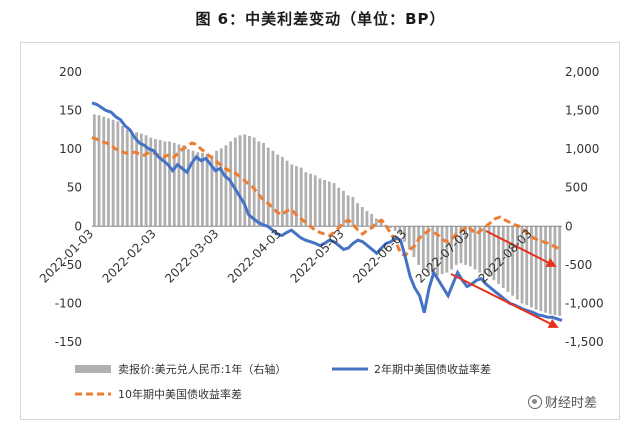 The image size is (641, 430). What do you see at coordinates (74, 188) in the screenshot?
I see `y-left-tick-label: 50` at bounding box center [74, 188].